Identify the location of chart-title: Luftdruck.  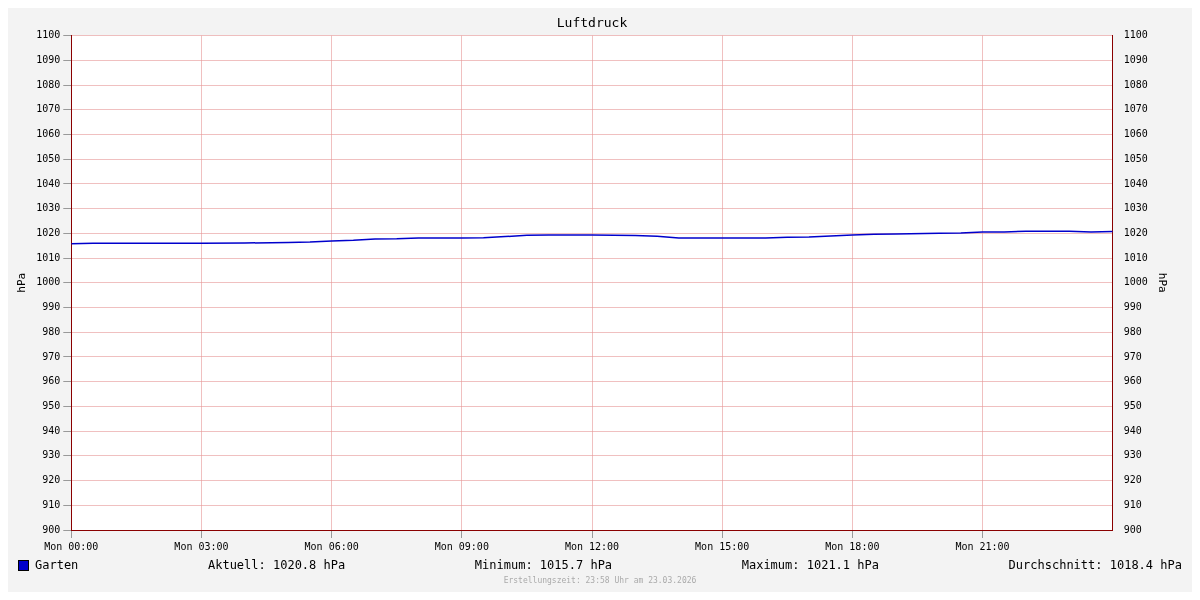
(592, 23).